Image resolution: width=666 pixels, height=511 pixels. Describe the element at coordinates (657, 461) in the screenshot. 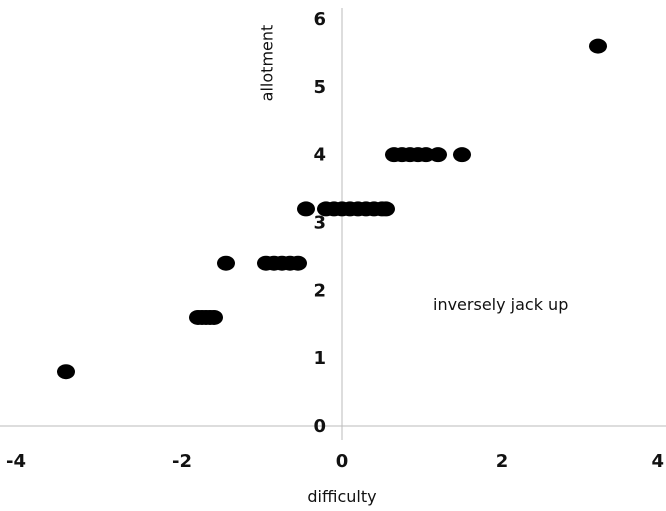

I see `x-tick-label: 4` at that location.